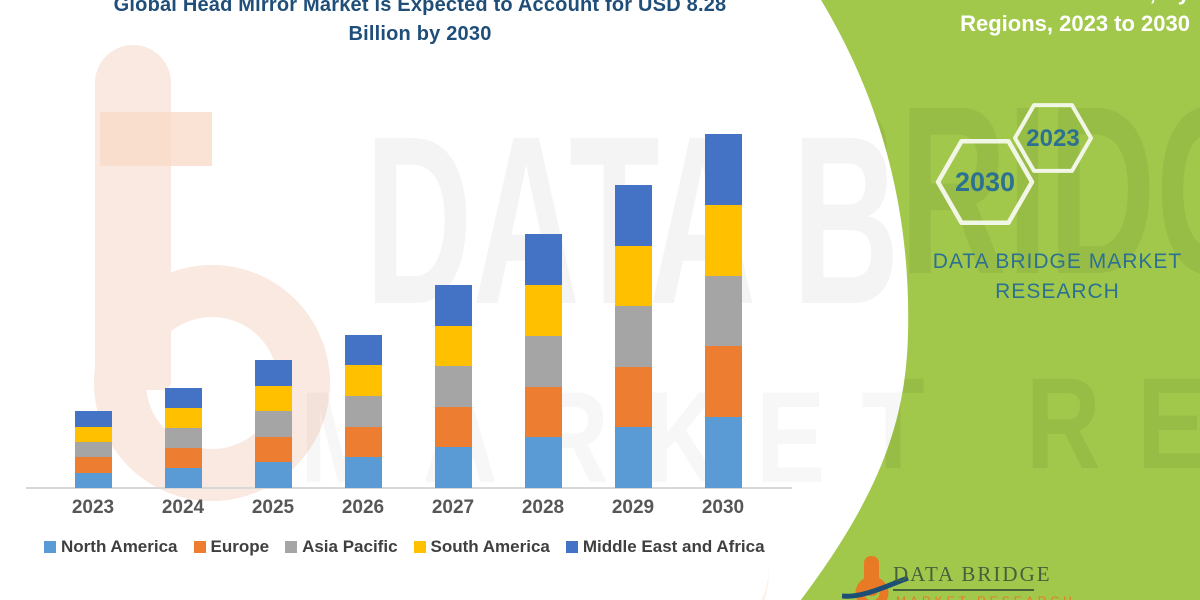  What do you see at coordinates (723, 452) in the screenshot?
I see `bar-segment-north-america-2030` at bounding box center [723, 452].